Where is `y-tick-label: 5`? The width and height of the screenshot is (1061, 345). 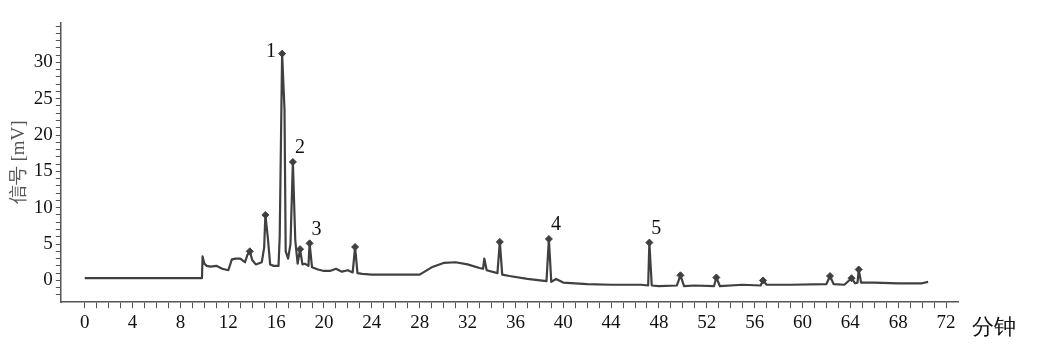
y-tick-label: 5 is located at coordinates (48, 243).